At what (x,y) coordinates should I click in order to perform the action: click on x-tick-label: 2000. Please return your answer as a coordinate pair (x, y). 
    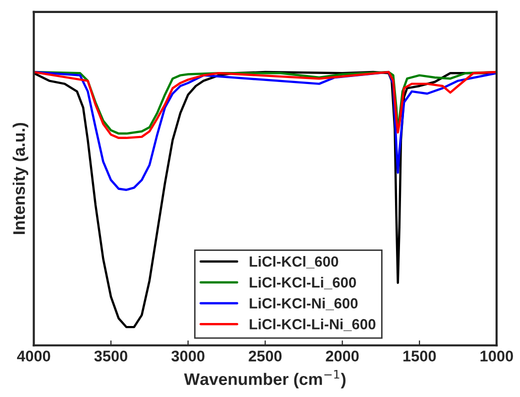
    Looking at the image, I should click on (342, 356).